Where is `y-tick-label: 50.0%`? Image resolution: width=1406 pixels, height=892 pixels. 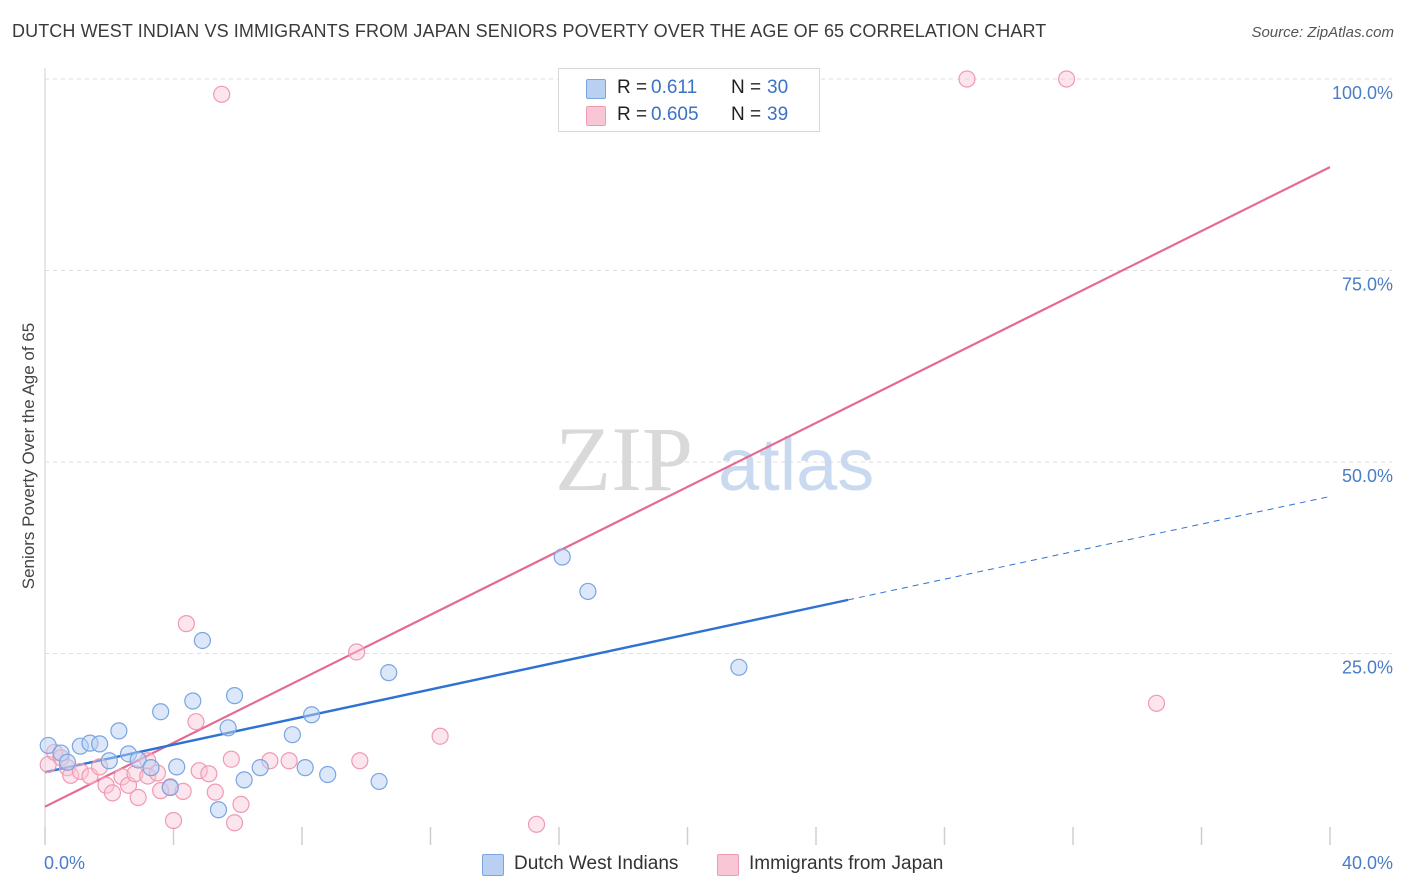 y-tick-label: 50.0% is located at coordinates (1367, 476).